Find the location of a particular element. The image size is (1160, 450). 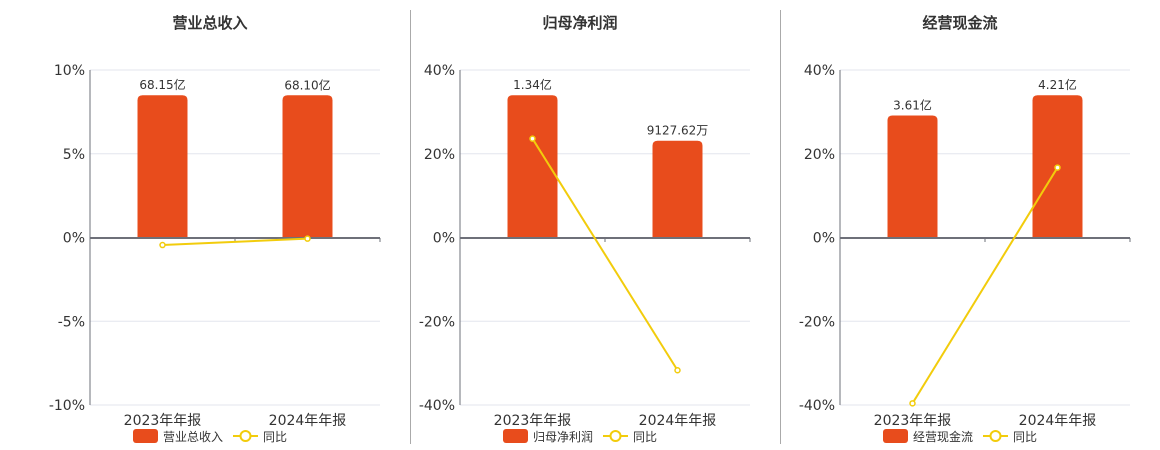

bar-data-label: 1.34亿 is located at coordinates (532, 84).